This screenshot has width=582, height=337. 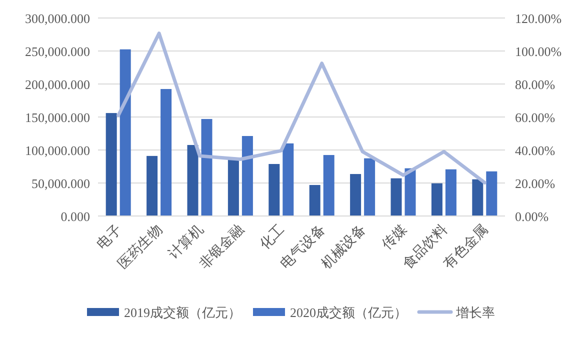 What do you see at coordinates (535, 150) in the screenshot?
I see `y2-tick-label: 40.00%` at bounding box center [535, 150].